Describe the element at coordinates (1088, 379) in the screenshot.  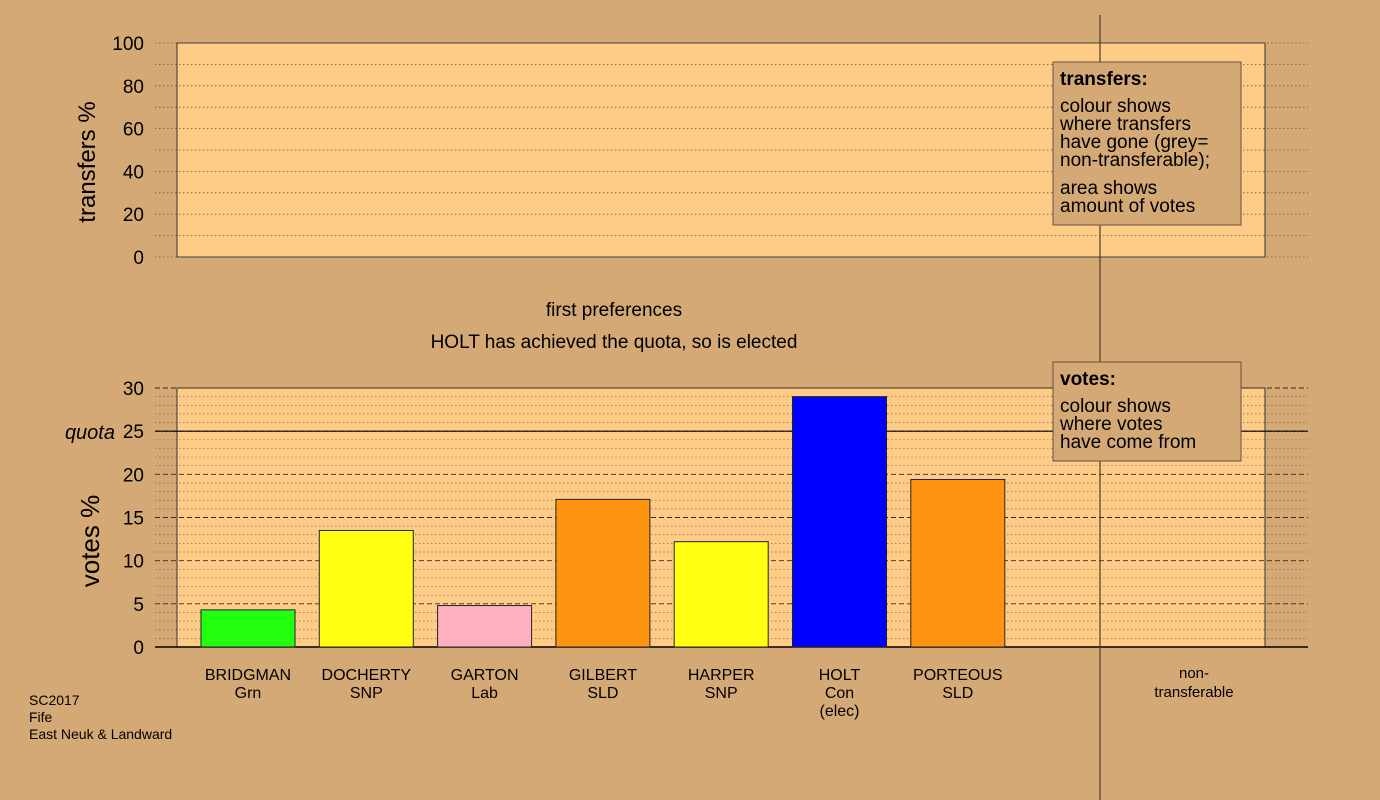
I see `votes-legend-title: votes:` at that location.